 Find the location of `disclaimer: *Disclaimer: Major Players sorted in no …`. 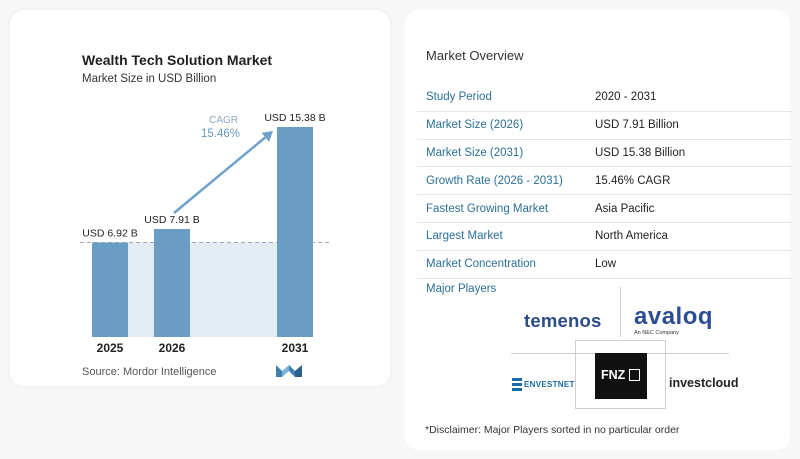

disclaimer: *Disclaimer: Major Players sorted in no … is located at coordinates (552, 430).